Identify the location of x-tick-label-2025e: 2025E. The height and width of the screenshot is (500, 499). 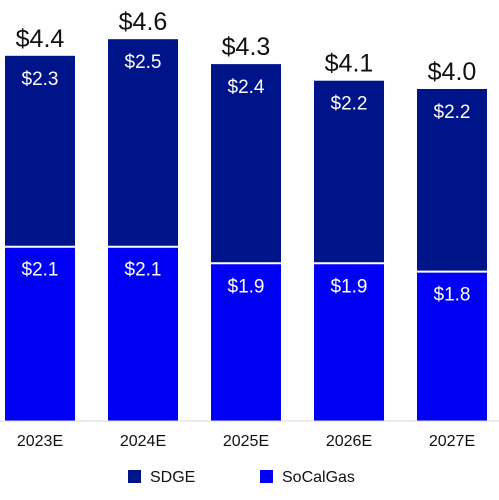
(246, 441).